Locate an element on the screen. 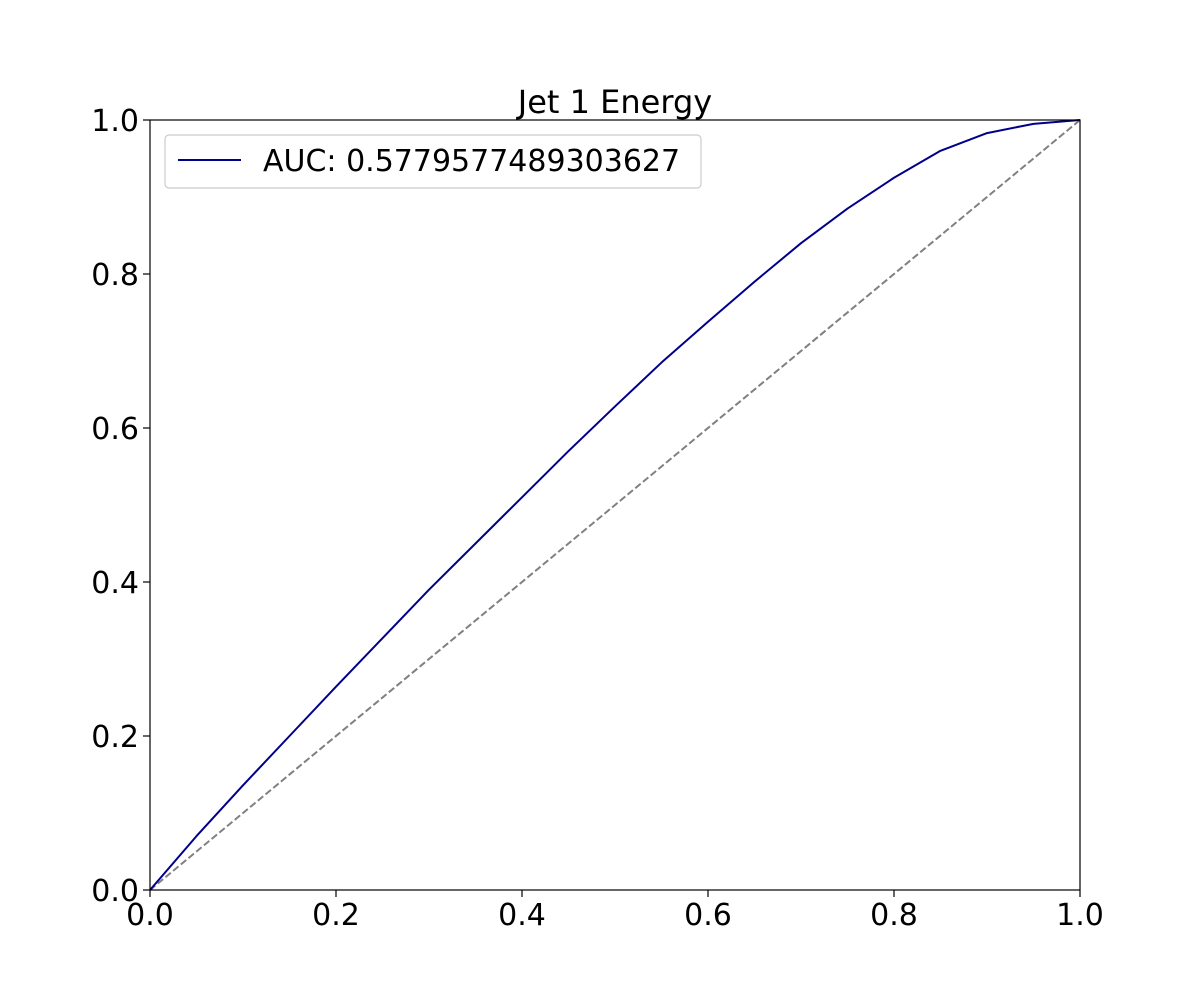 The image size is (1200, 1000). y-tick-label: 1.0 is located at coordinates (115, 121).